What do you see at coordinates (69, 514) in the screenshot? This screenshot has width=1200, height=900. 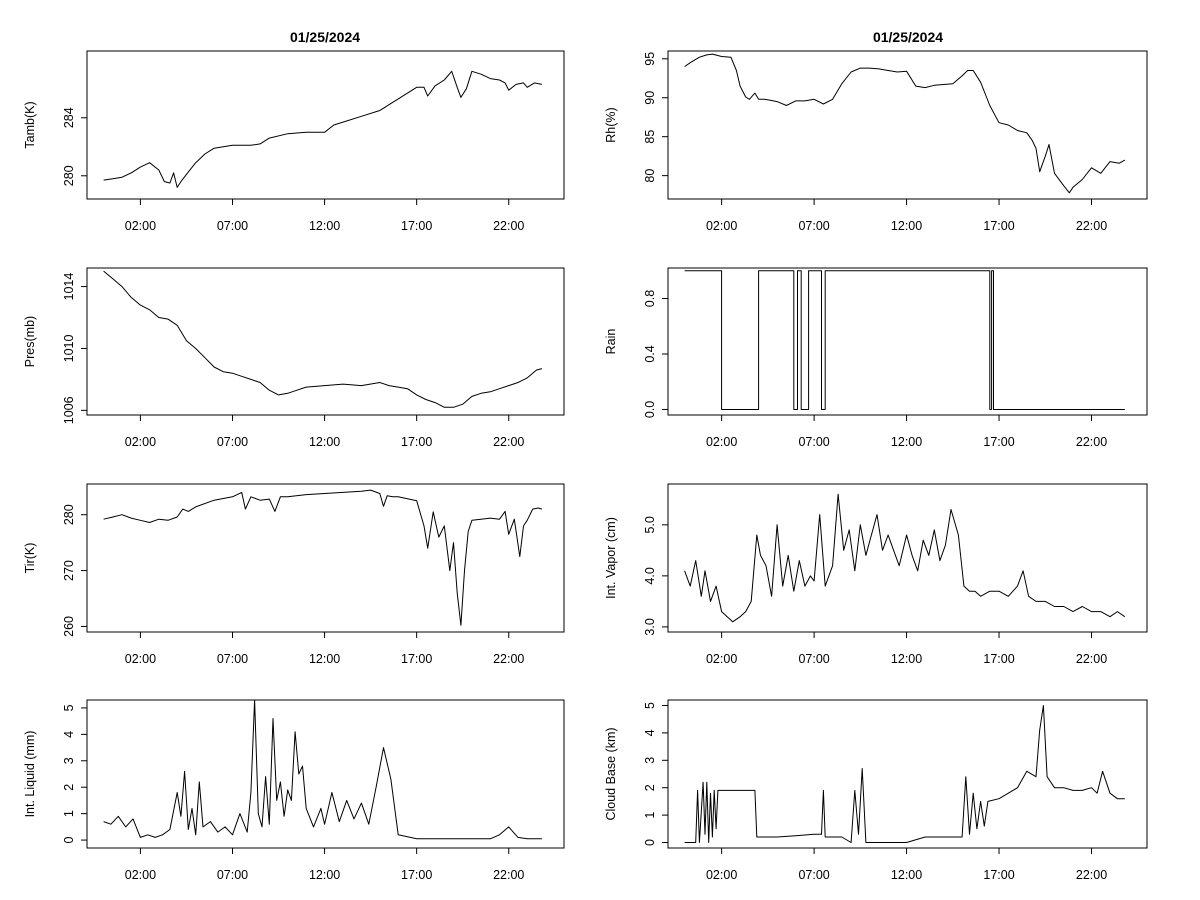 I see `y-tick-label: 280` at bounding box center [69, 514].